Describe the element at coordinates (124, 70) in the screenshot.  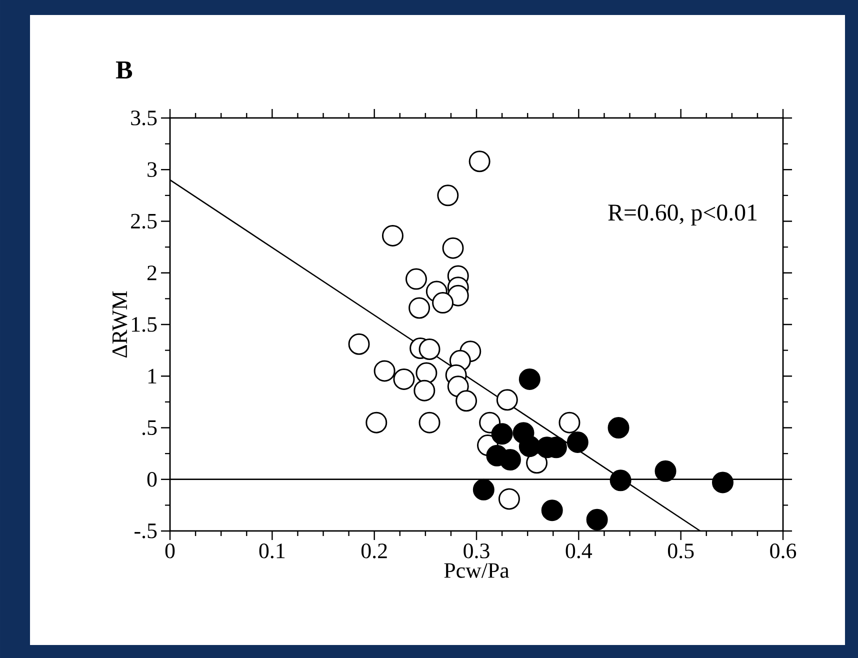
I see `chart-title: B` at that location.